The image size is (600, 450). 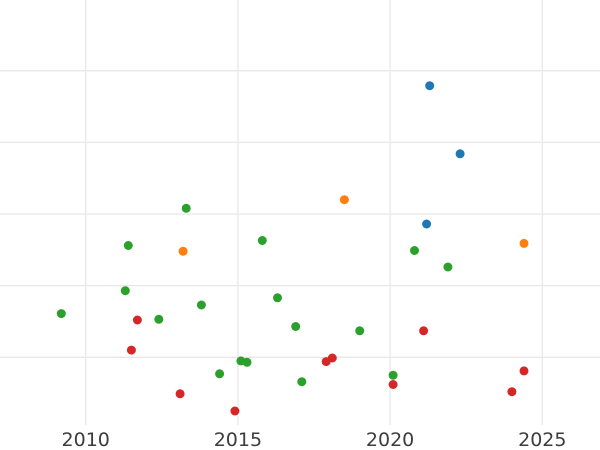 I want to click on x-tick-label: 2020, so click(x=390, y=439).